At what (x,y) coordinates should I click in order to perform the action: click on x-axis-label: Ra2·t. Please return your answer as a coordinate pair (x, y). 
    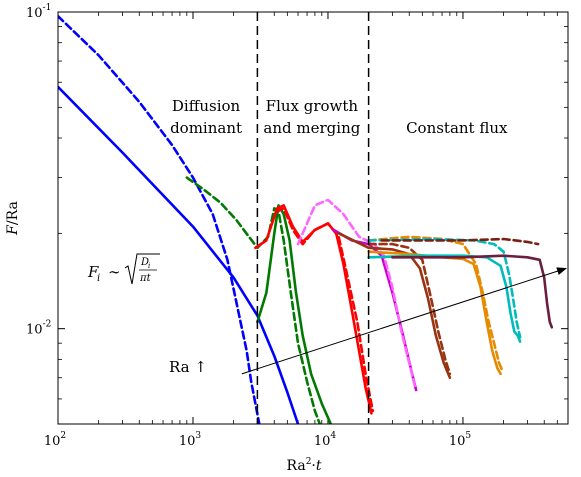
    Looking at the image, I should click on (303, 465).